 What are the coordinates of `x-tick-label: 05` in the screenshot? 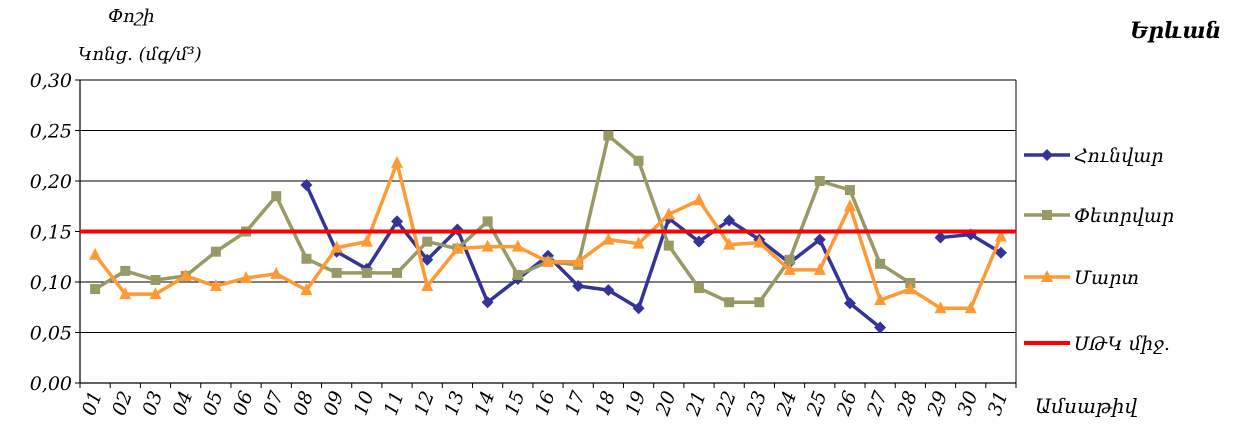 It's located at (213, 403).